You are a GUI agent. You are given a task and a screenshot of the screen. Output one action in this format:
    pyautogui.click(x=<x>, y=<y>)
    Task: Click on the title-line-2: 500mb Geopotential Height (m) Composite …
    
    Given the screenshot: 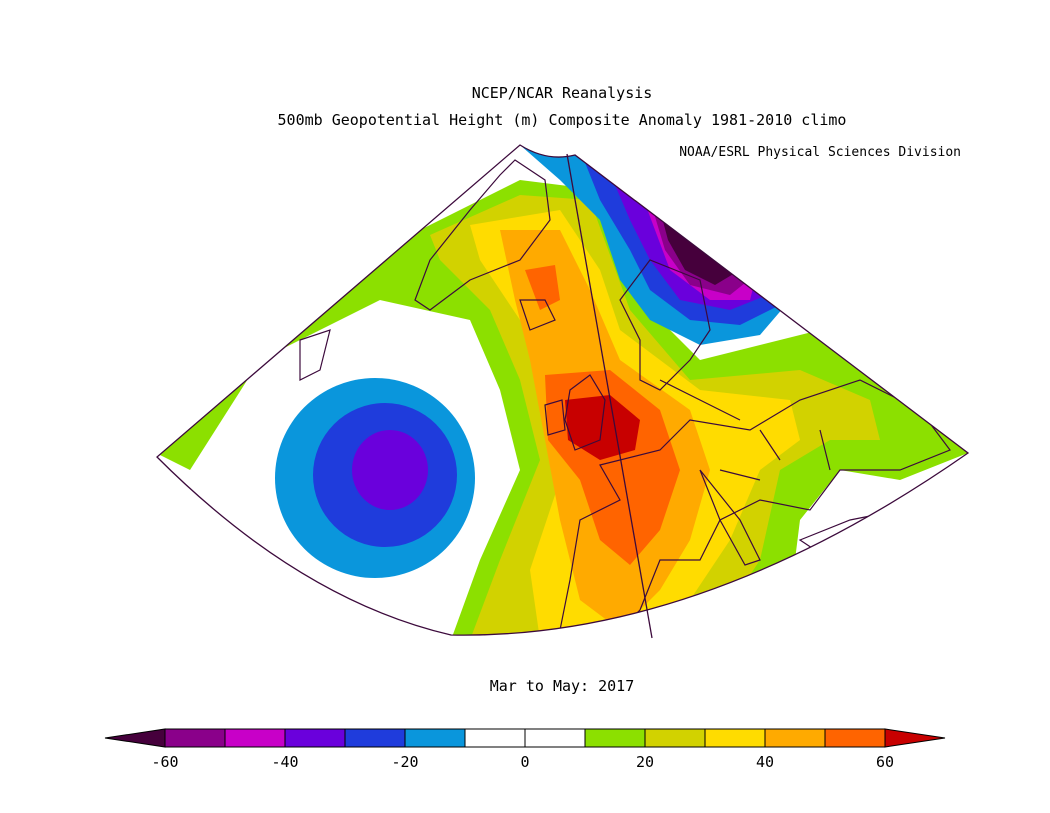 What is the action you would take?
    pyautogui.click(x=562, y=120)
    